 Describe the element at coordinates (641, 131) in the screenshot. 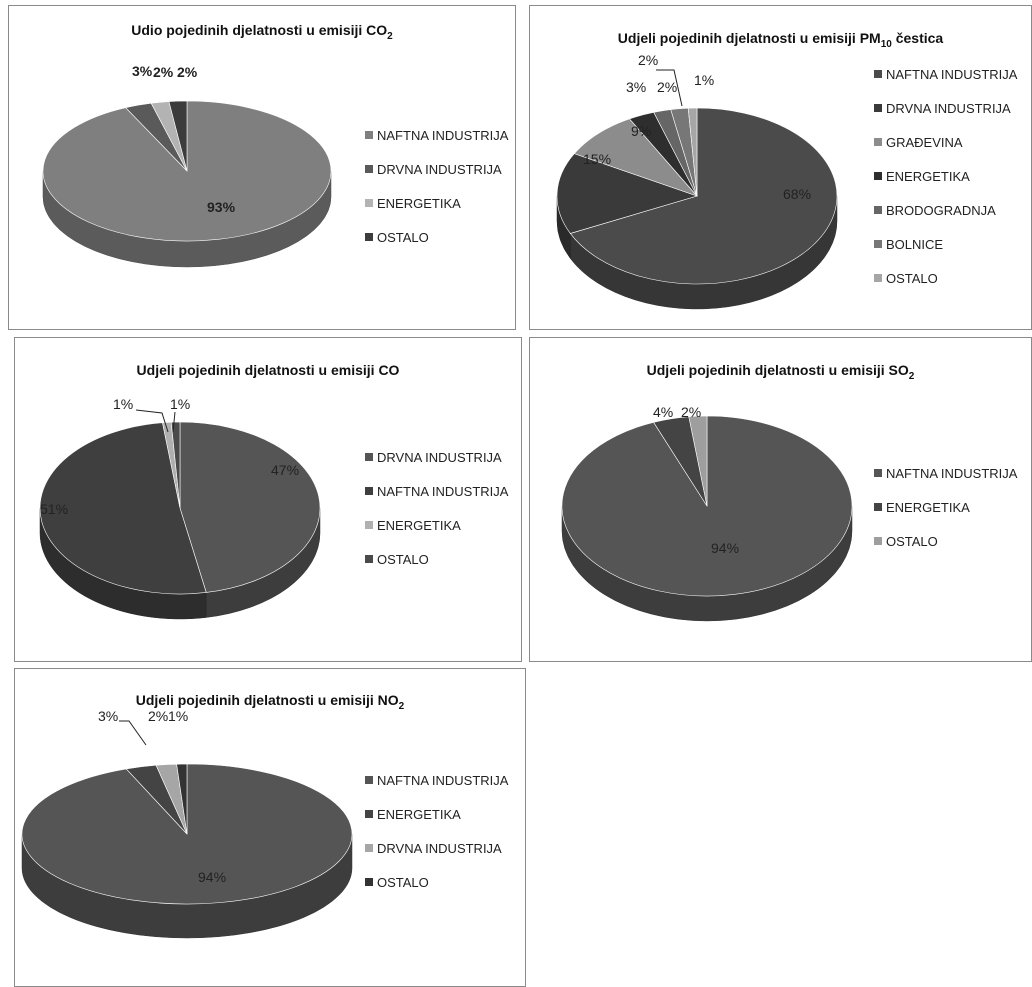

I see `data-label: 9%` at that location.